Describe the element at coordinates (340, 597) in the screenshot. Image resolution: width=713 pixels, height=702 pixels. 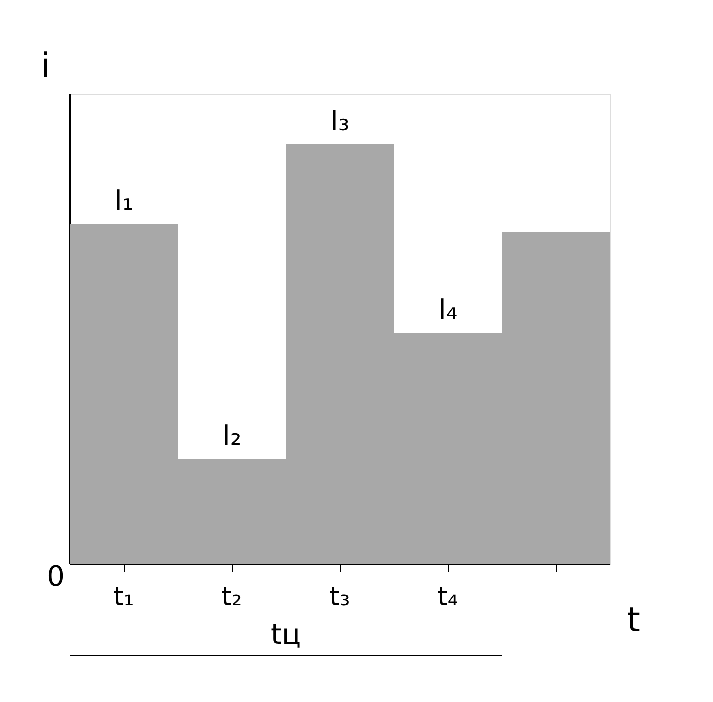
I see `x-tick-label: t₃` at that location.